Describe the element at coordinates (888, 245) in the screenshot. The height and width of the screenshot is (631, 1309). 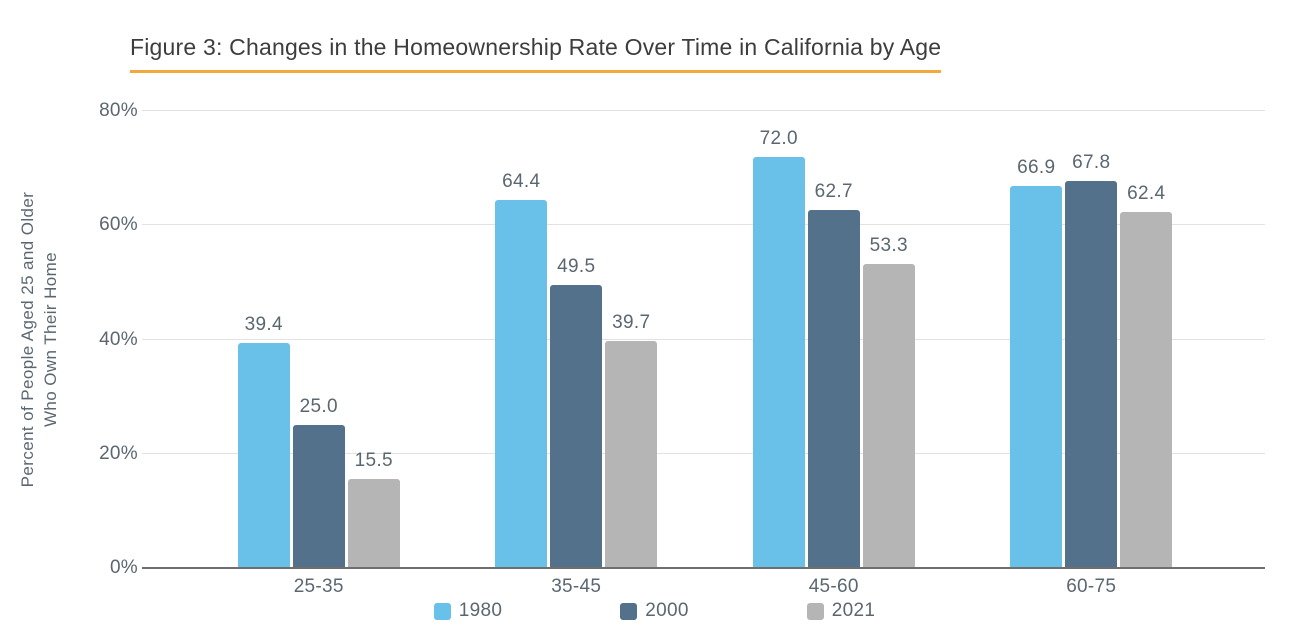
I see `bar-value-label: 53.3` at that location.